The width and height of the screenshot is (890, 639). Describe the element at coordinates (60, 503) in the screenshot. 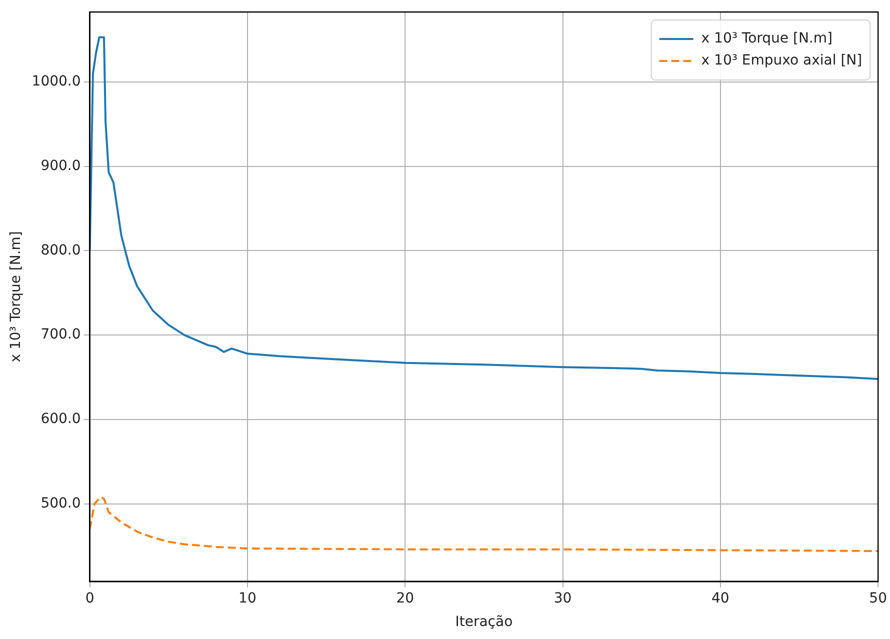

I see `y-tick-label: 500.0` at that location.